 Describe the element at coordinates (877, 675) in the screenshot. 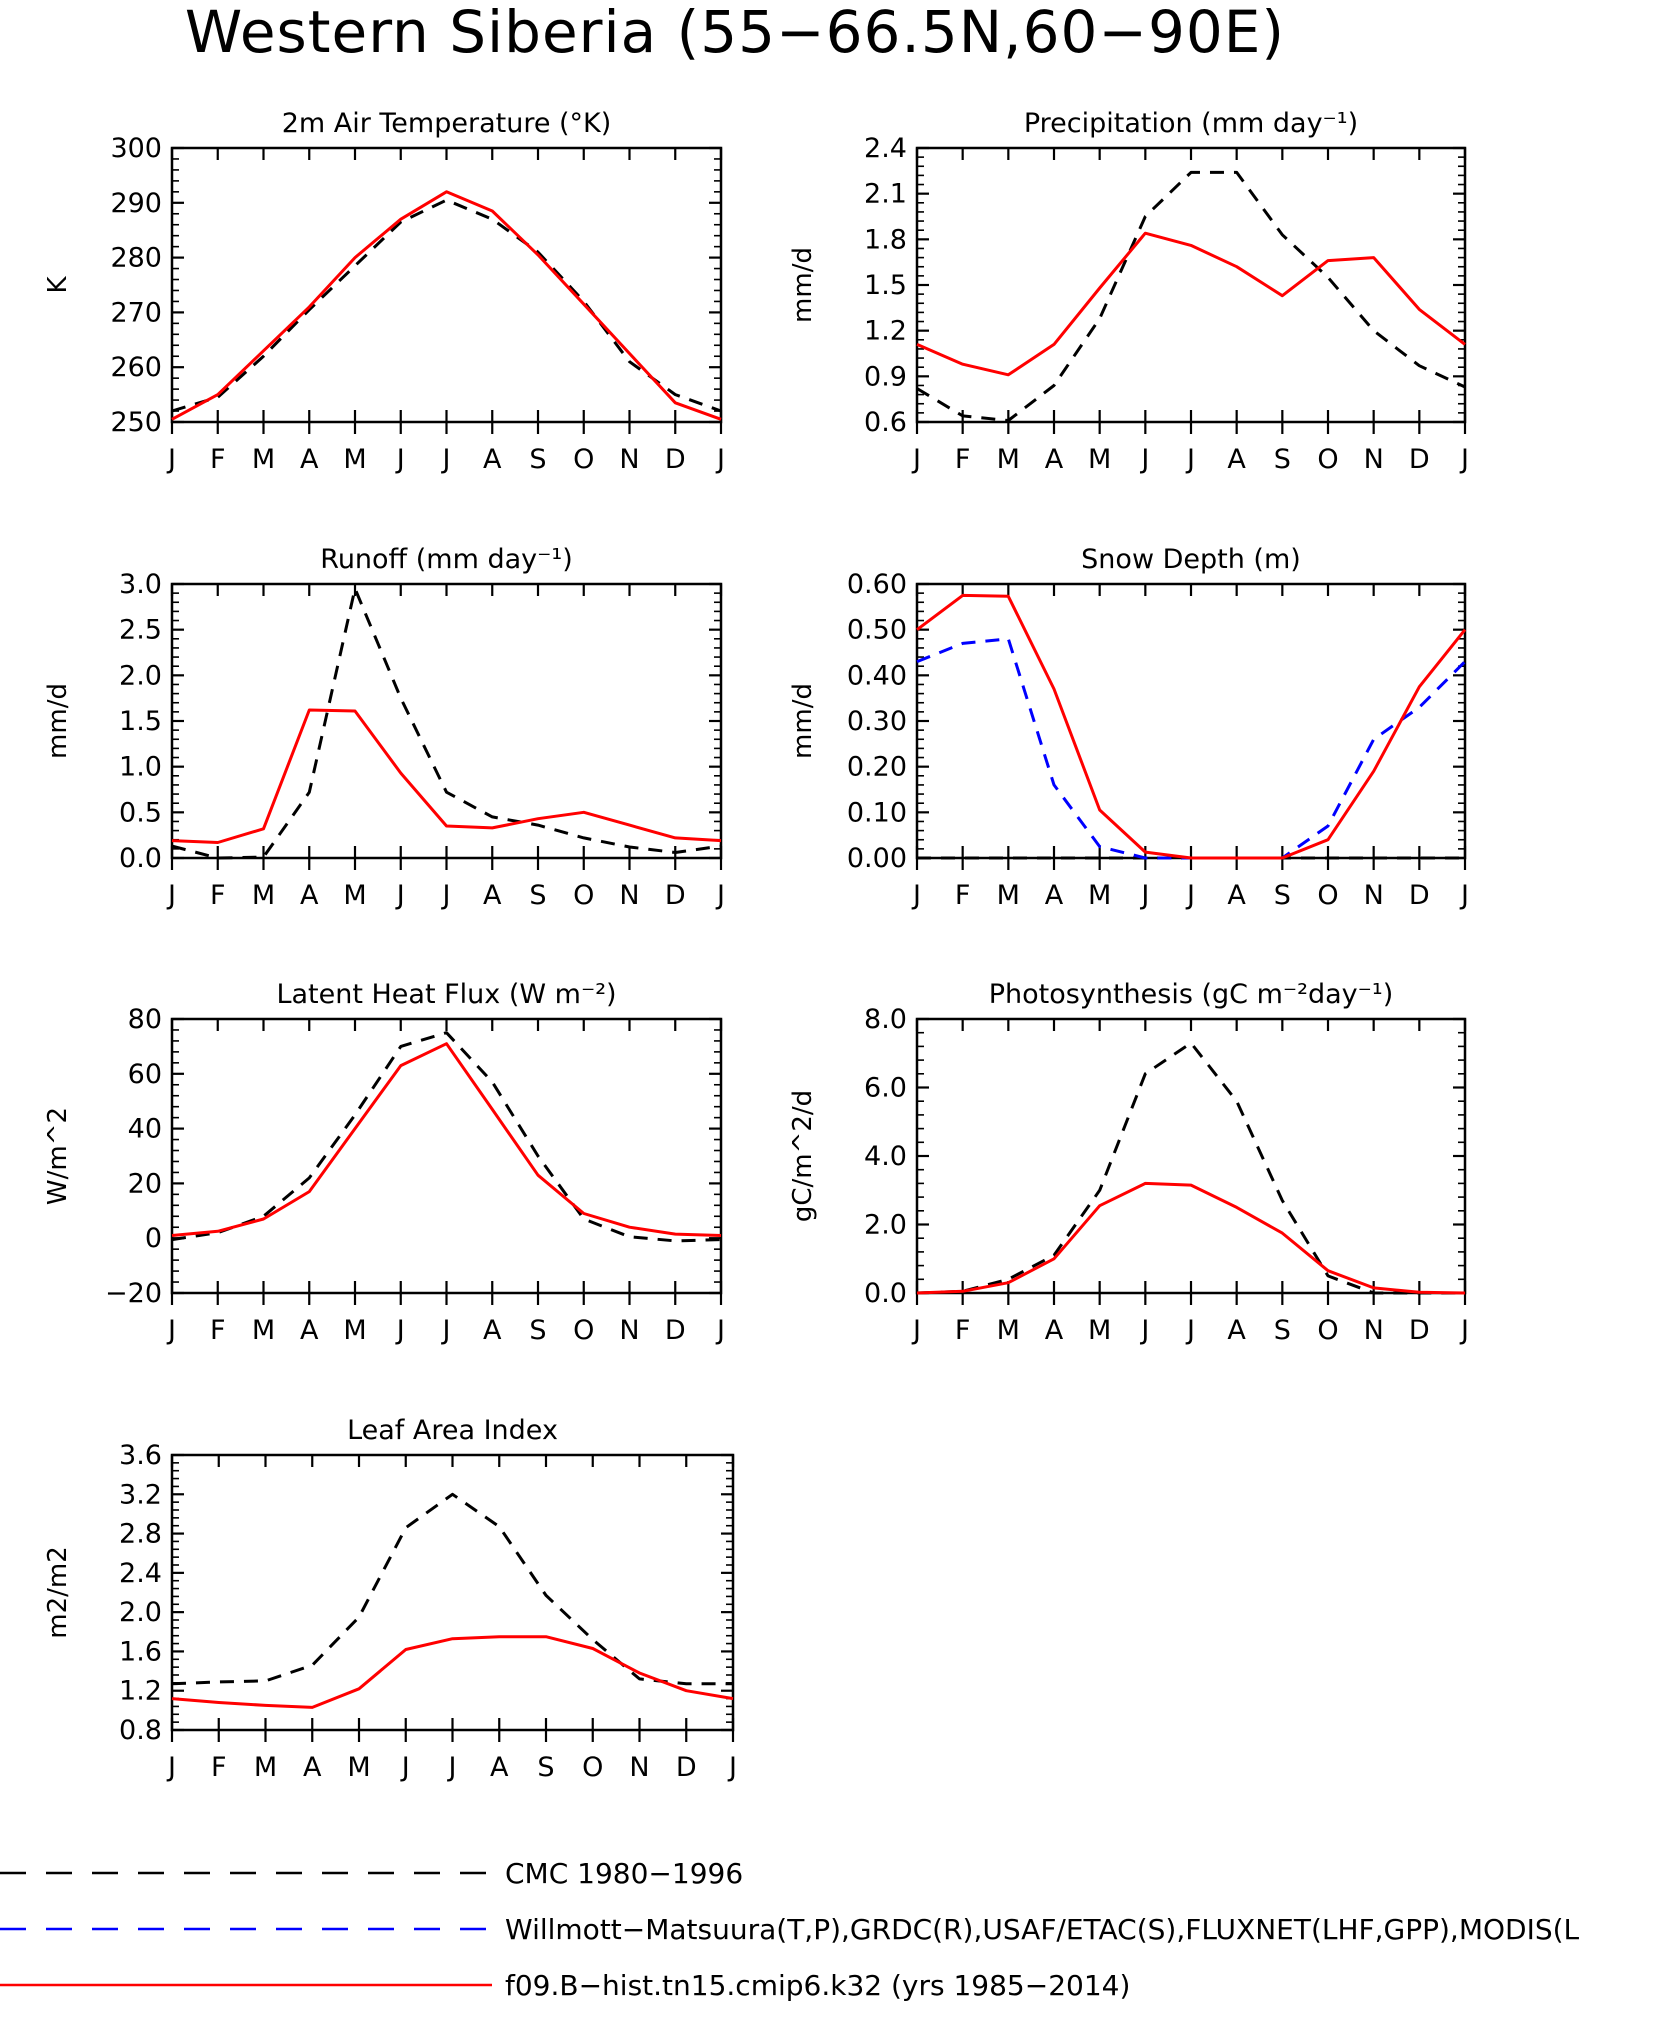

I see `y-tick-label: 0.40` at that location.